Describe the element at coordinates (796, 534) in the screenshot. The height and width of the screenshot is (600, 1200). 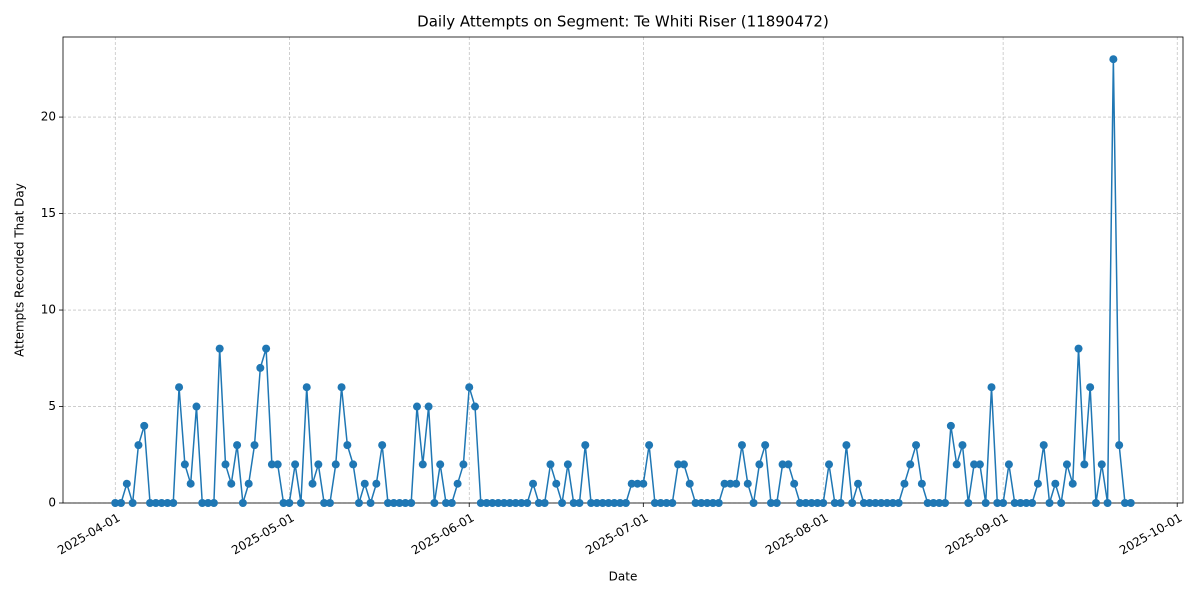
I see `x-tick-label: 2025-08-01` at that location.